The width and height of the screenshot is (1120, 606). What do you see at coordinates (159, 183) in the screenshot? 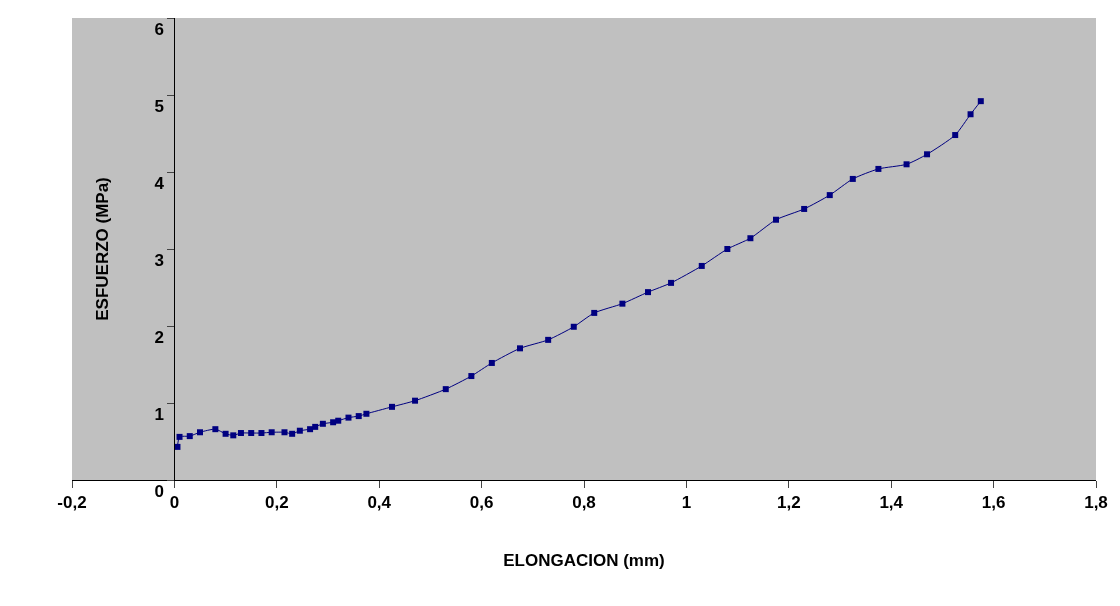
I see `y-tick-label: 4` at bounding box center [159, 183].